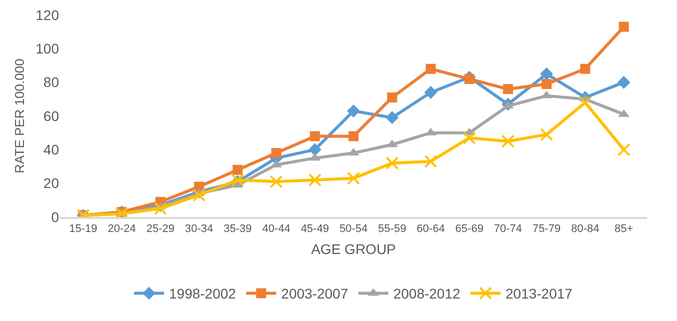  What do you see at coordinates (469, 229) in the screenshot?
I see `x-tick-label: 65-69` at bounding box center [469, 229].